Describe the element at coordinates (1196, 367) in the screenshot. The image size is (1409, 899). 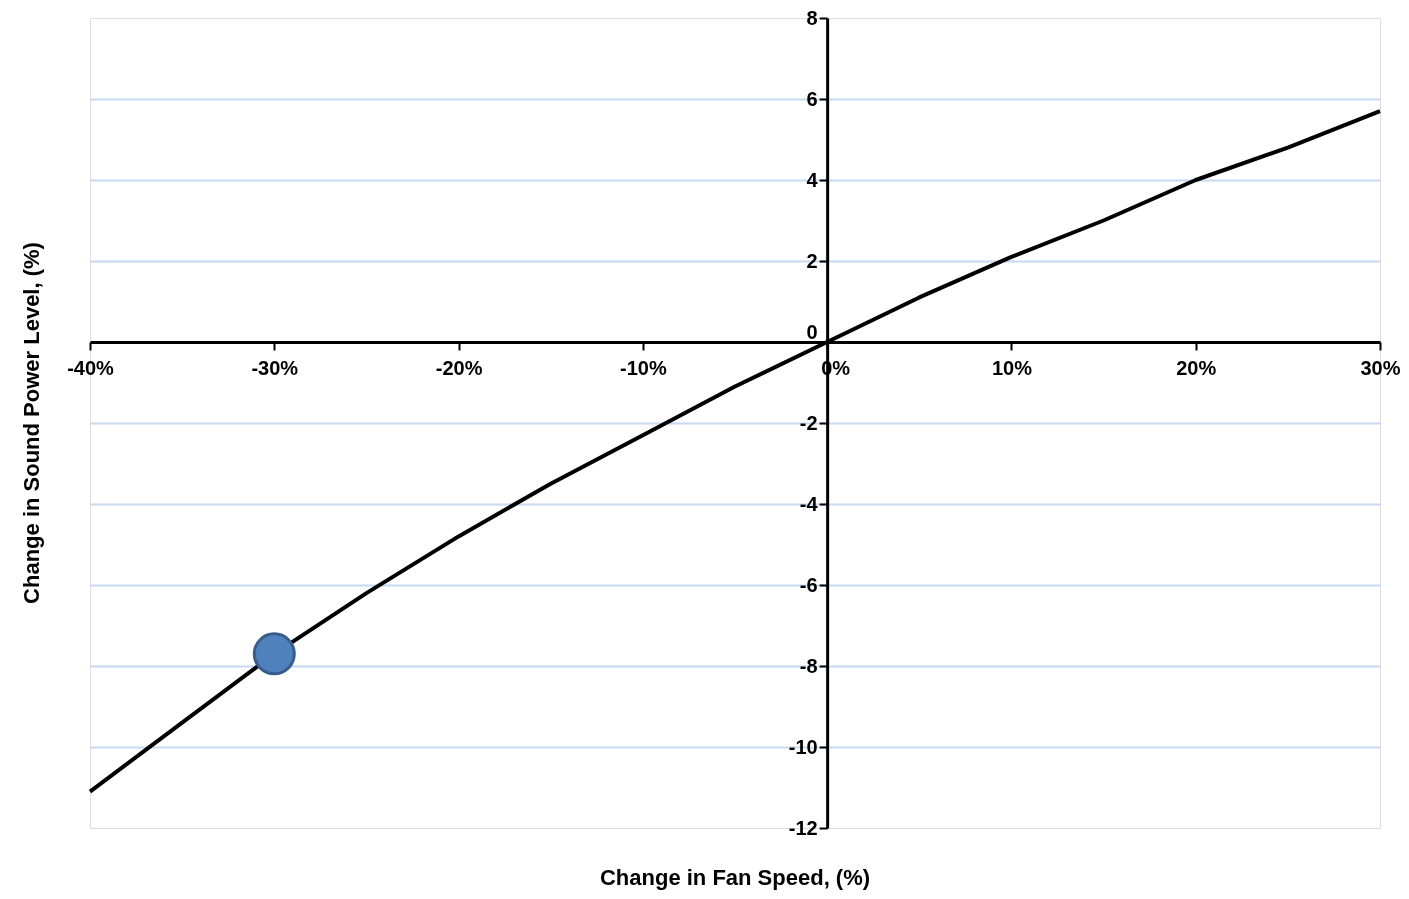
I see `x-tick-label: 20%` at that location.